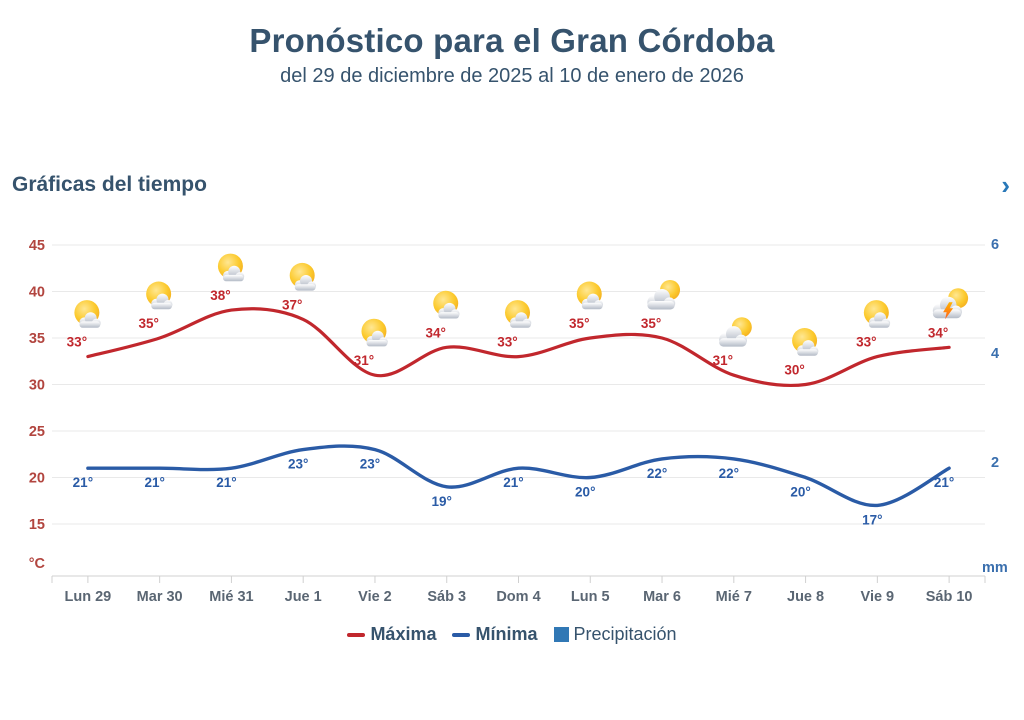  I want to click on x-axis-day-label: Jue 1, so click(303, 597).